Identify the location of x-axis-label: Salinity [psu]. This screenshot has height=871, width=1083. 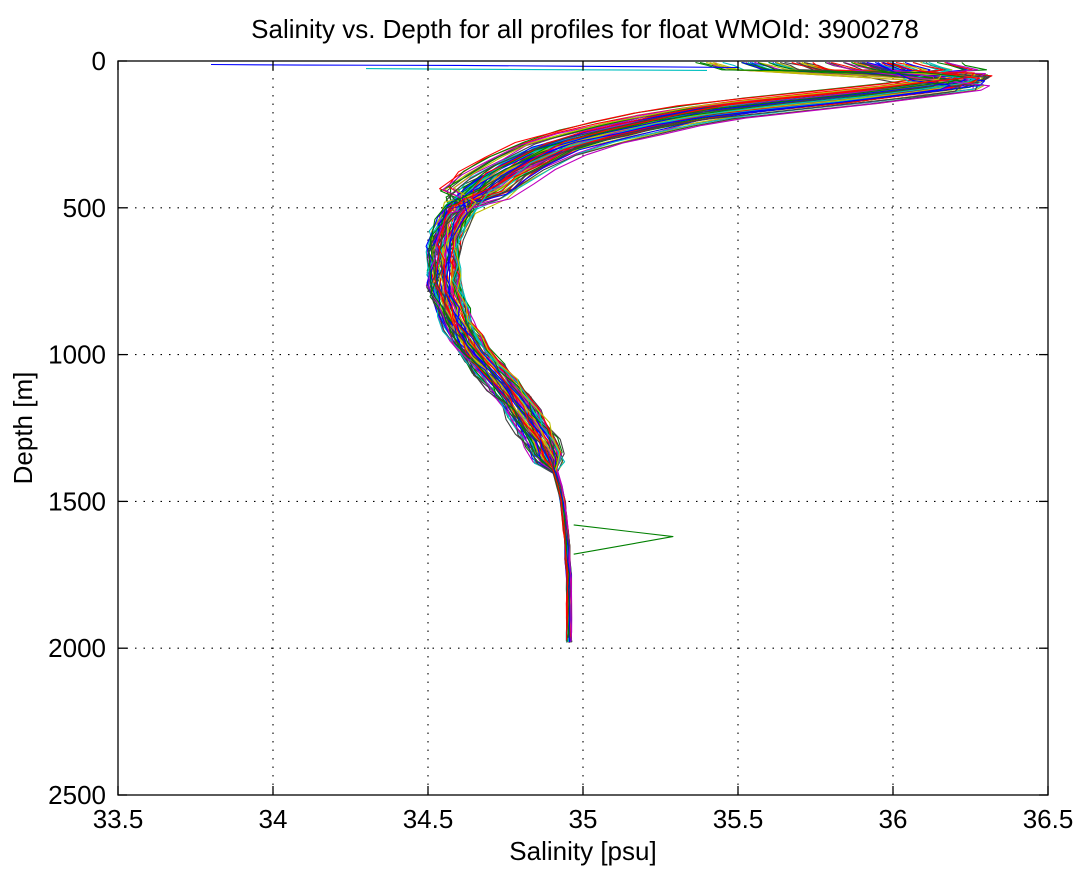
(582, 851).